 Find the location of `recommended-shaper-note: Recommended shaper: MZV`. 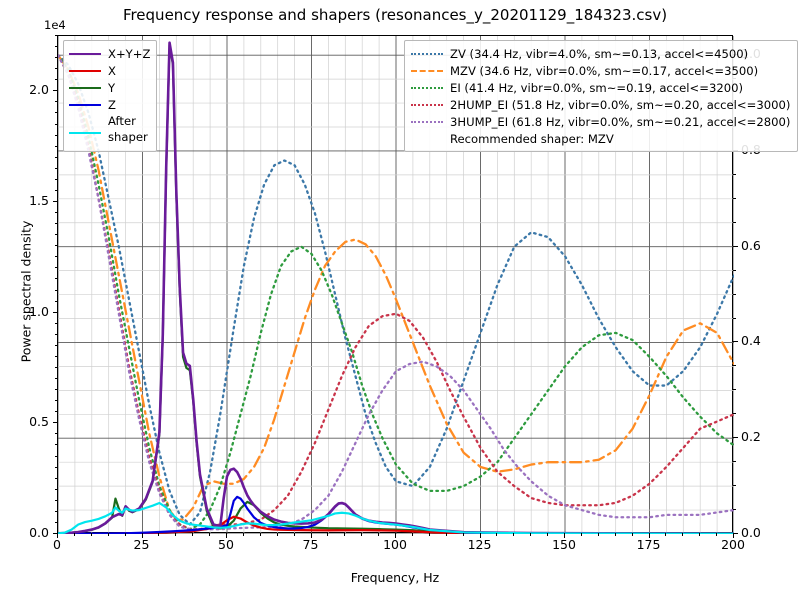

recommended-shaper-note: Recommended shaper: MZV is located at coordinates (600, 138).